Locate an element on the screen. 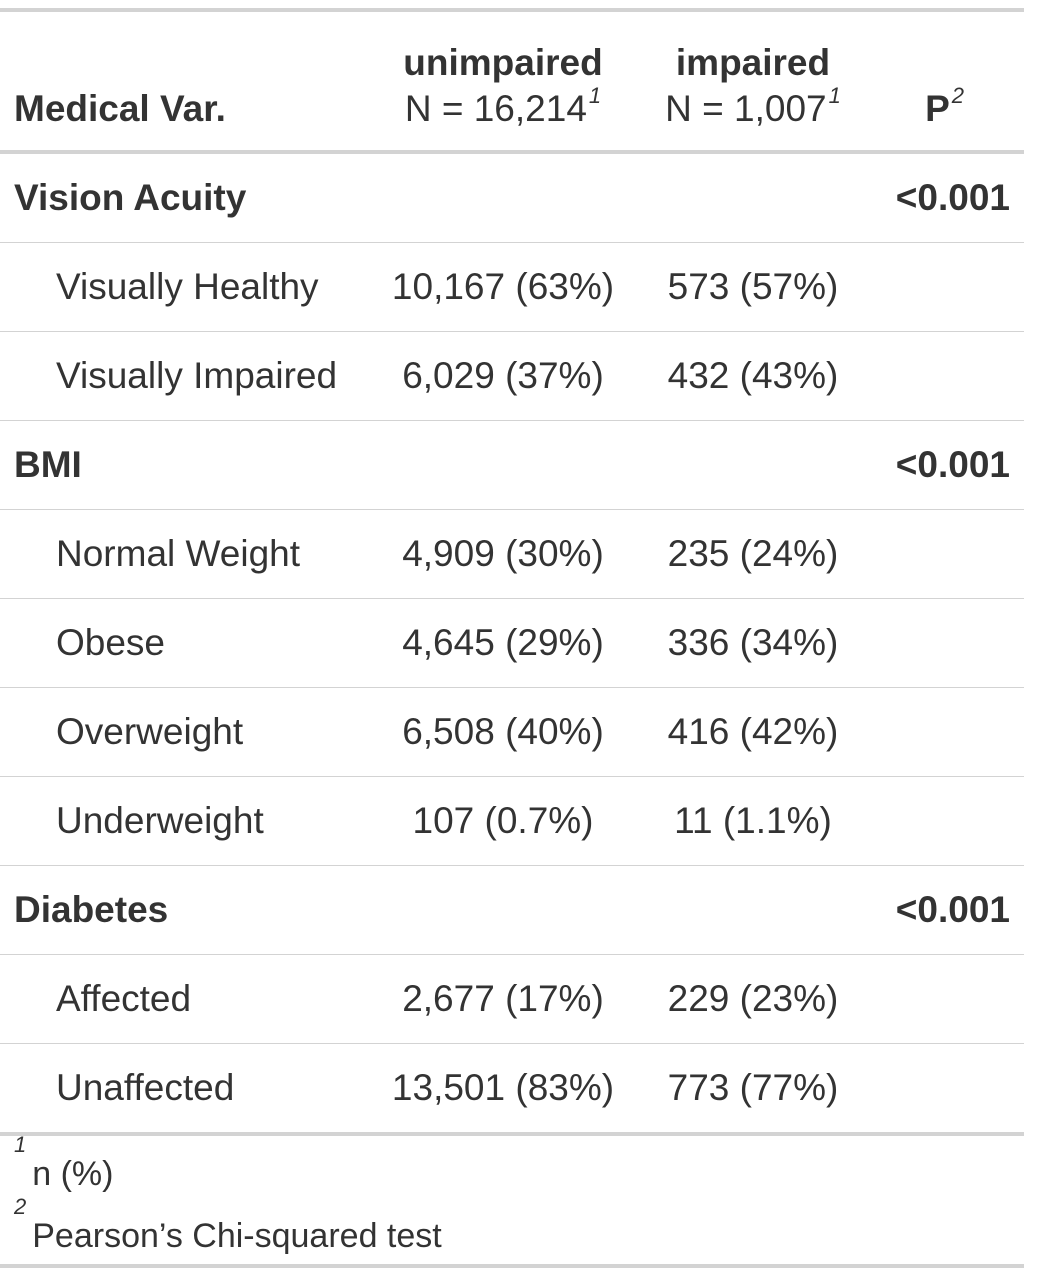  row-label: Unaffected is located at coordinates (145, 1087).